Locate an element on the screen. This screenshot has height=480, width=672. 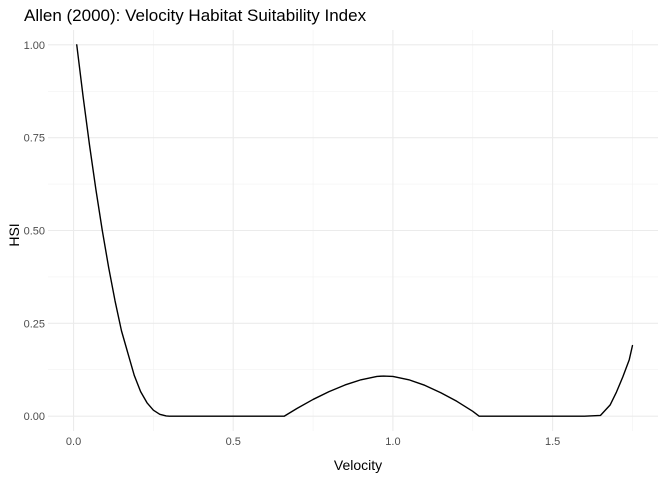
x-tick-label: 1.5 is located at coordinates (552, 442).